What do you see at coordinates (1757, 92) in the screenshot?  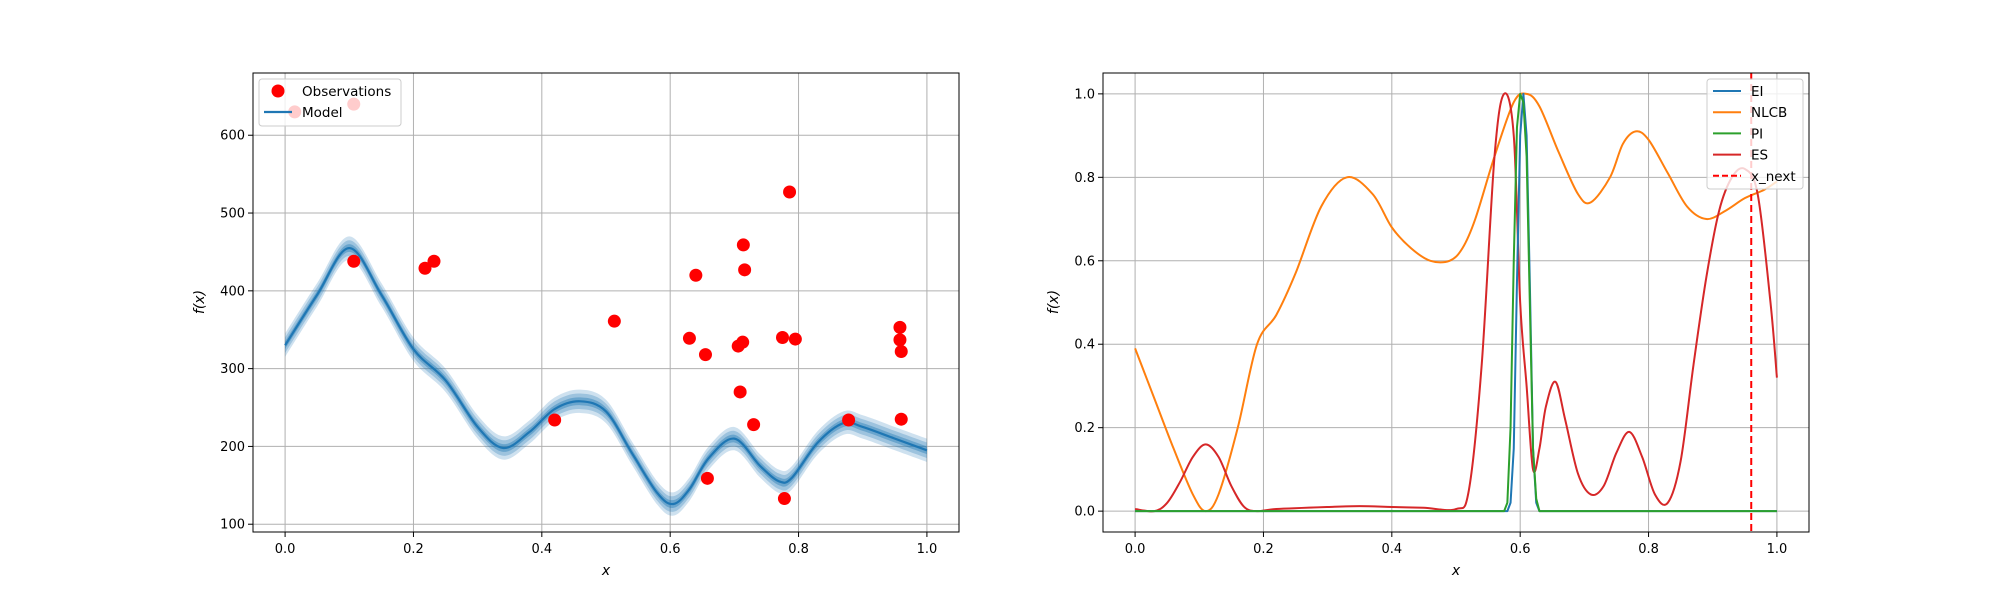 I see `legend-label-ei: EI` at bounding box center [1757, 92].